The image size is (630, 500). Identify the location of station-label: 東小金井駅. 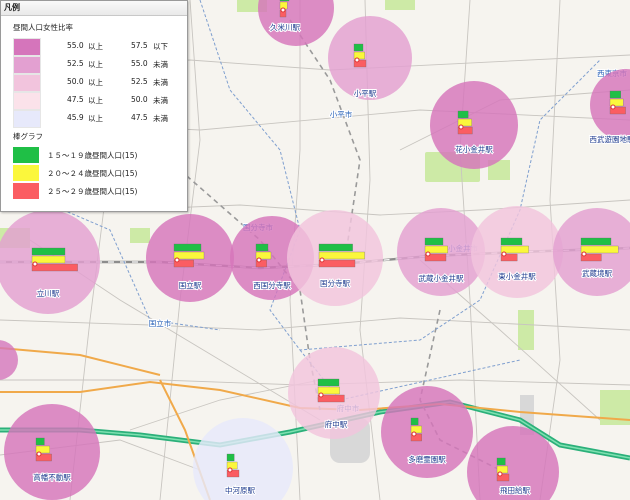
(517, 276).